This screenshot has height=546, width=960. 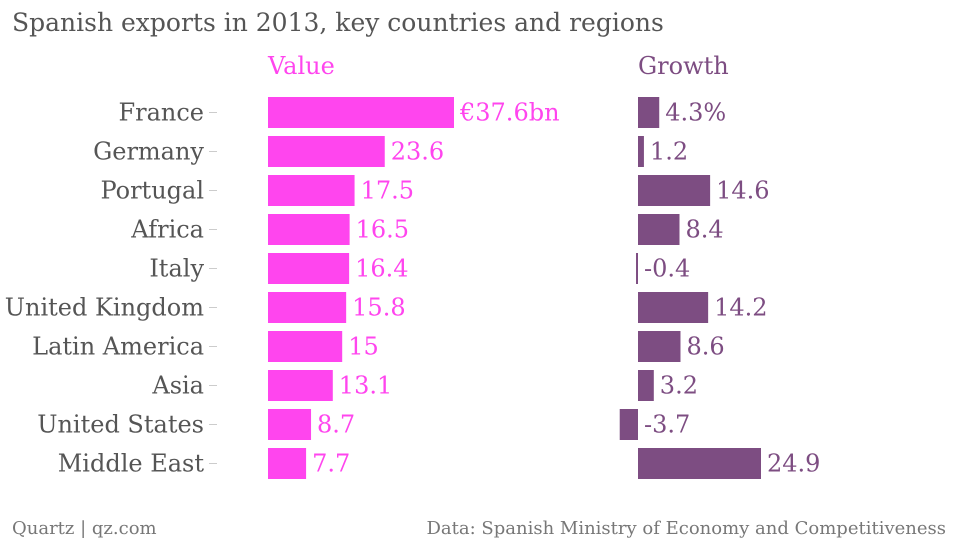 What do you see at coordinates (378, 308) in the screenshot?
I see `value-label-united-kingdom: 15.8` at bounding box center [378, 308].